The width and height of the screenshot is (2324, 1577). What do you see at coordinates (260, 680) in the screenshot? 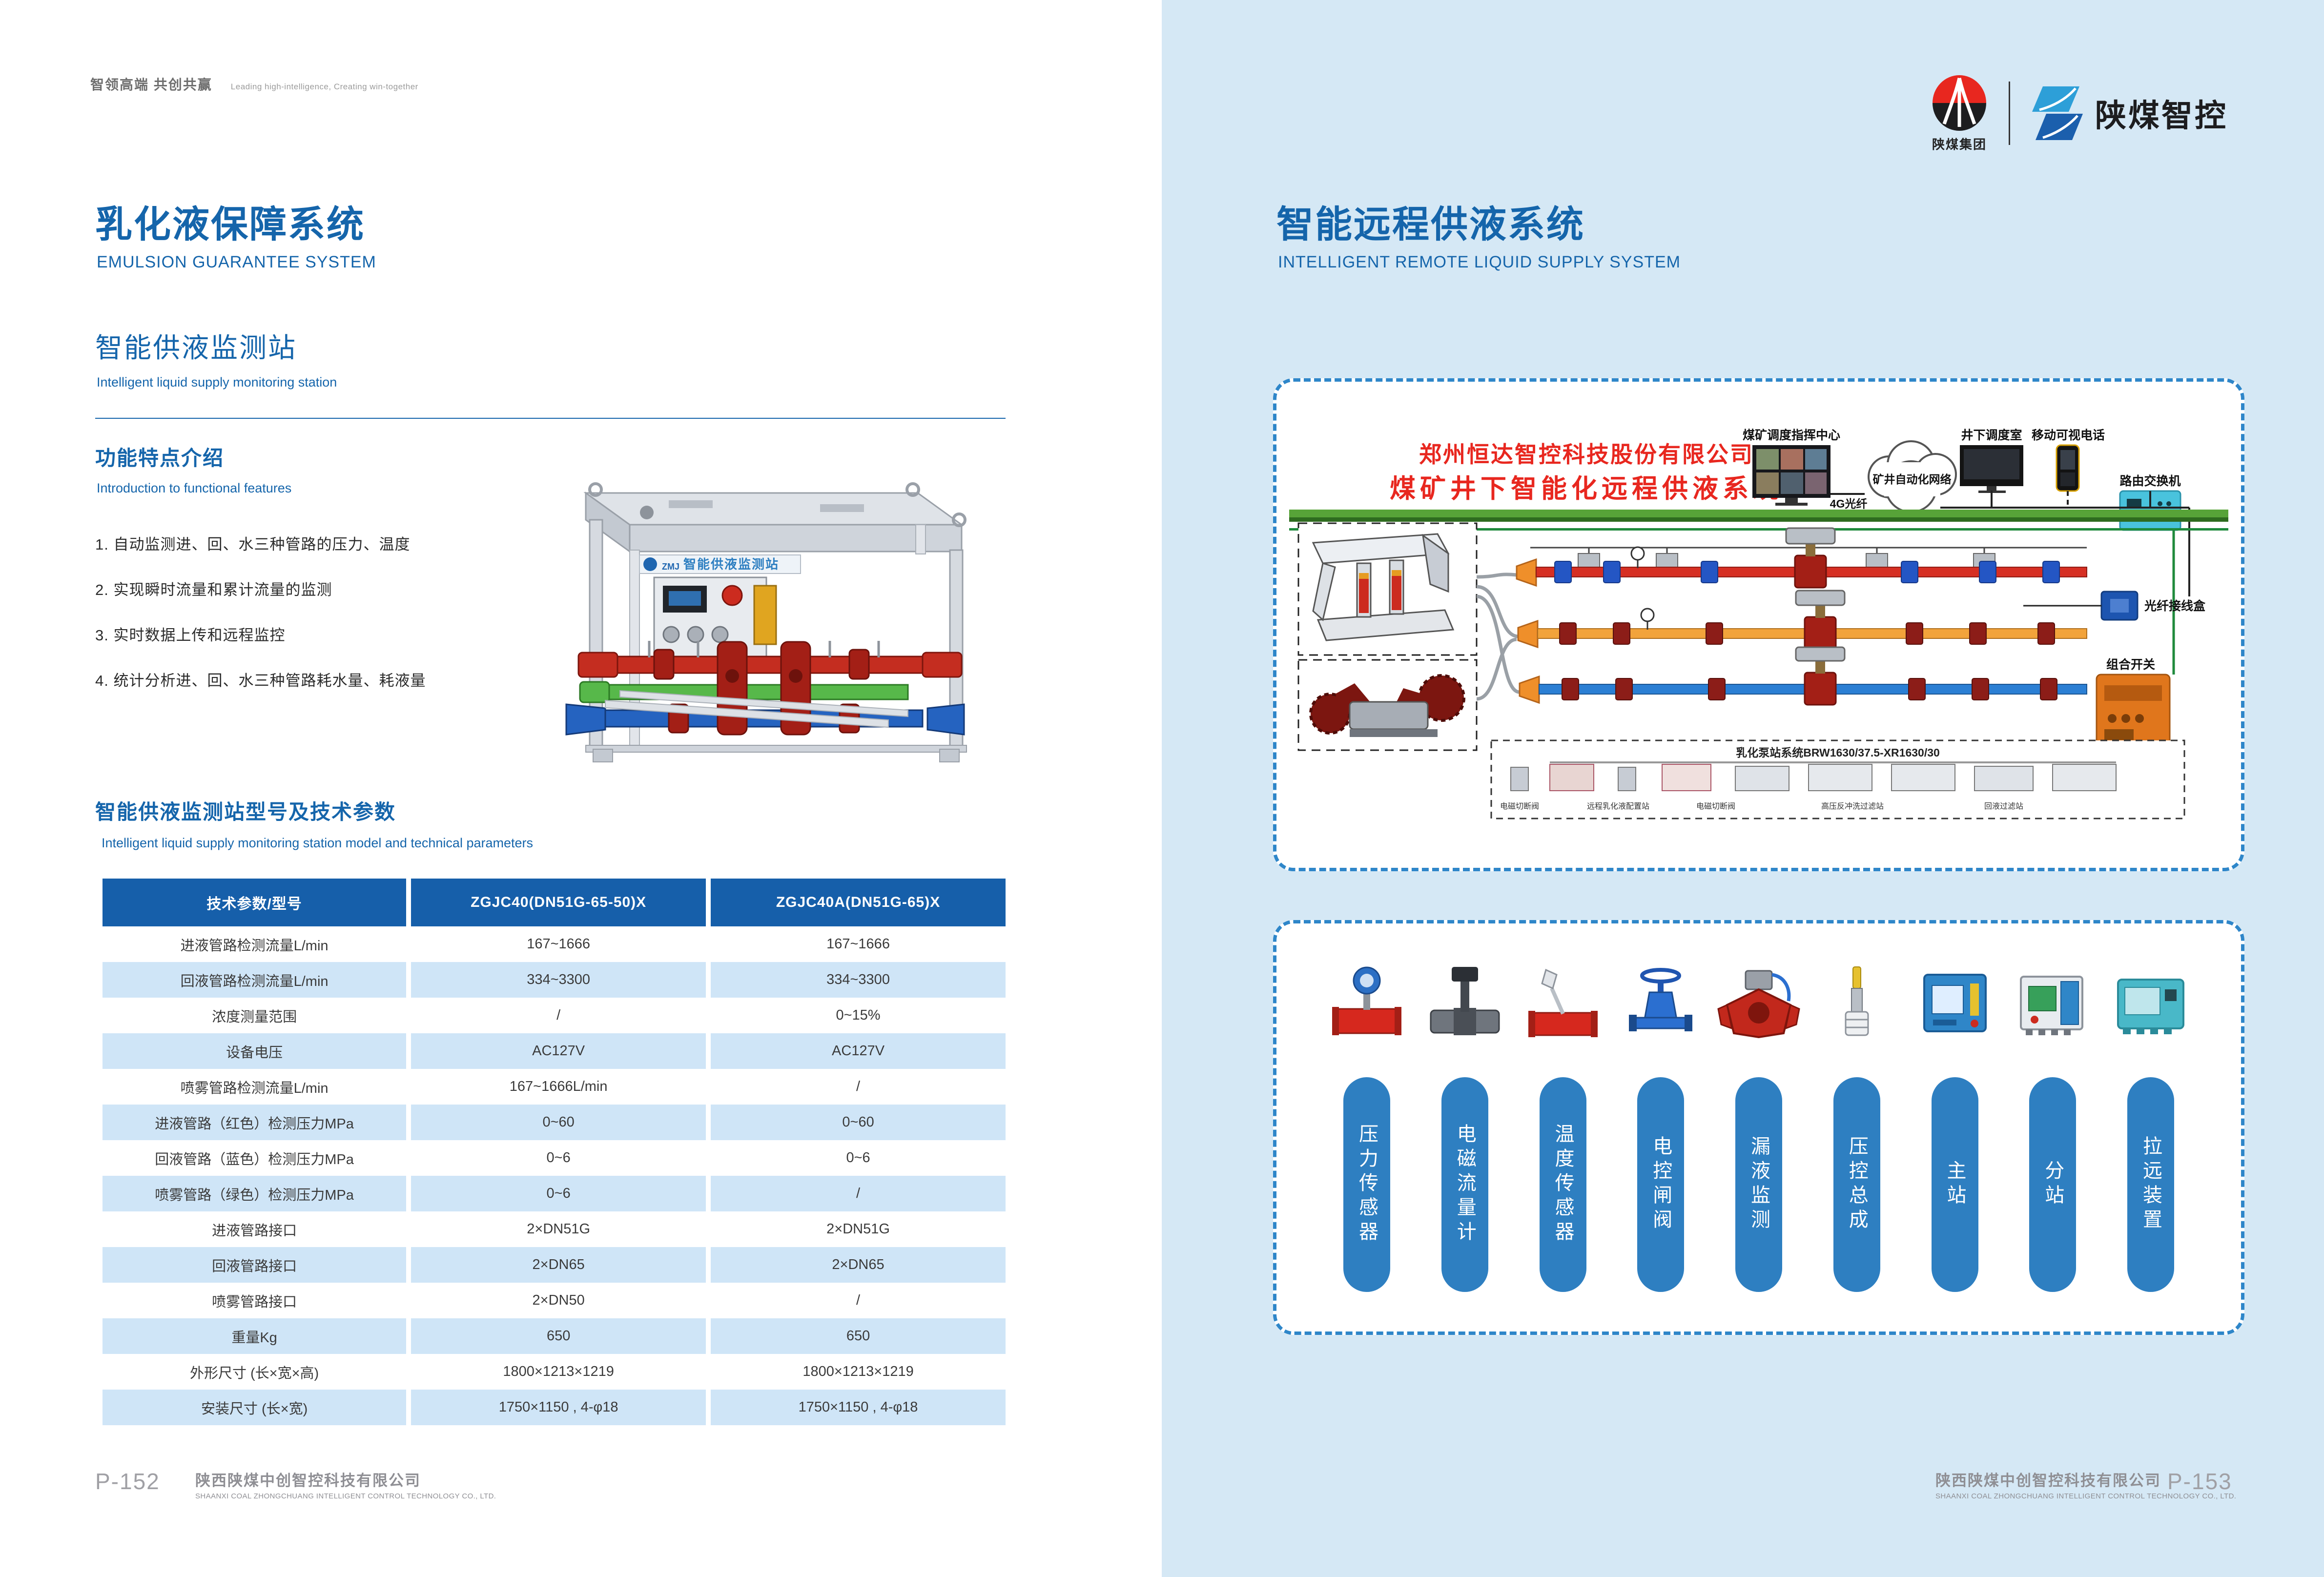
I see `feature-item: 4. 统计分析进、回、水三种管路耗水量、耗液量` at bounding box center [260, 680].